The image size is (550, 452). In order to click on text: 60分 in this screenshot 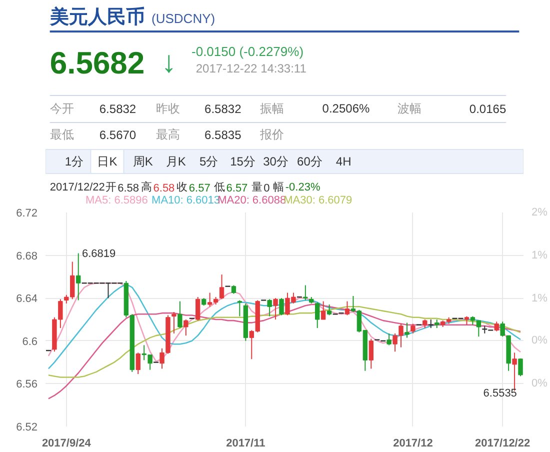, I will do `click(309, 161)`.